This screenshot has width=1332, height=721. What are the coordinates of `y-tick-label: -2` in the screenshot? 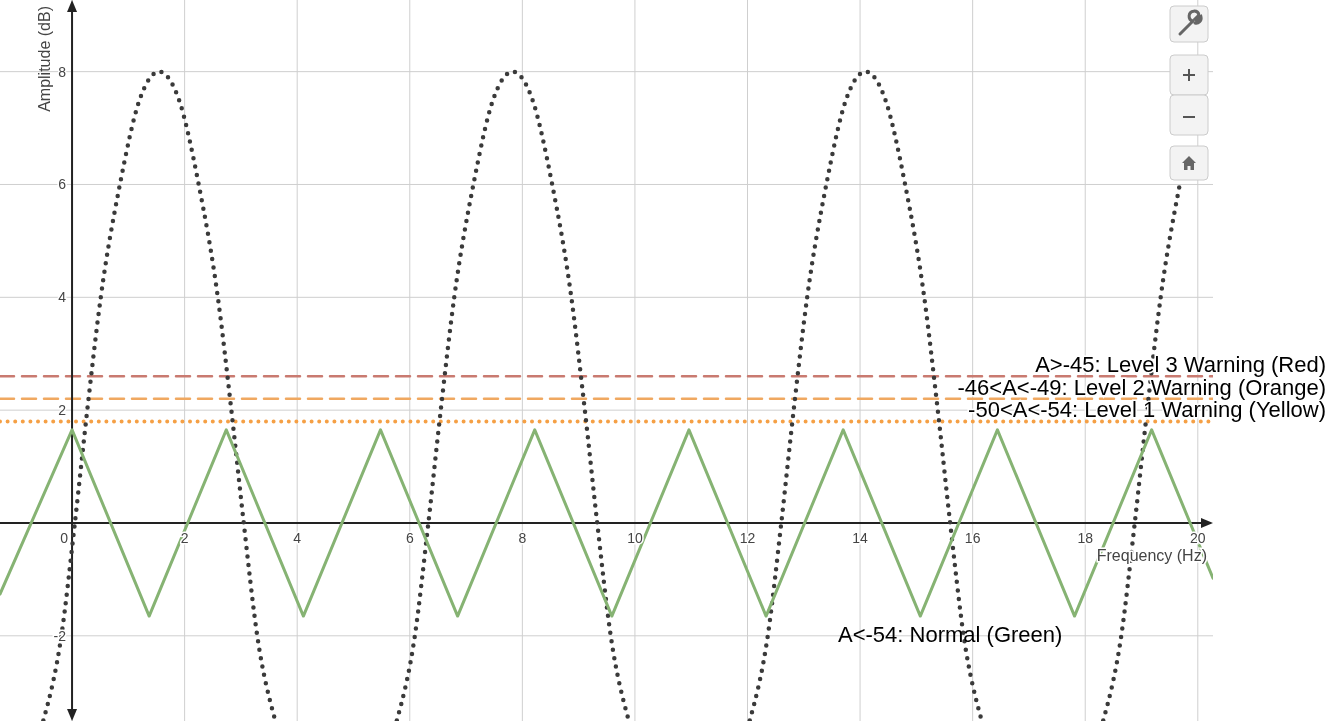 It's located at (60, 635).